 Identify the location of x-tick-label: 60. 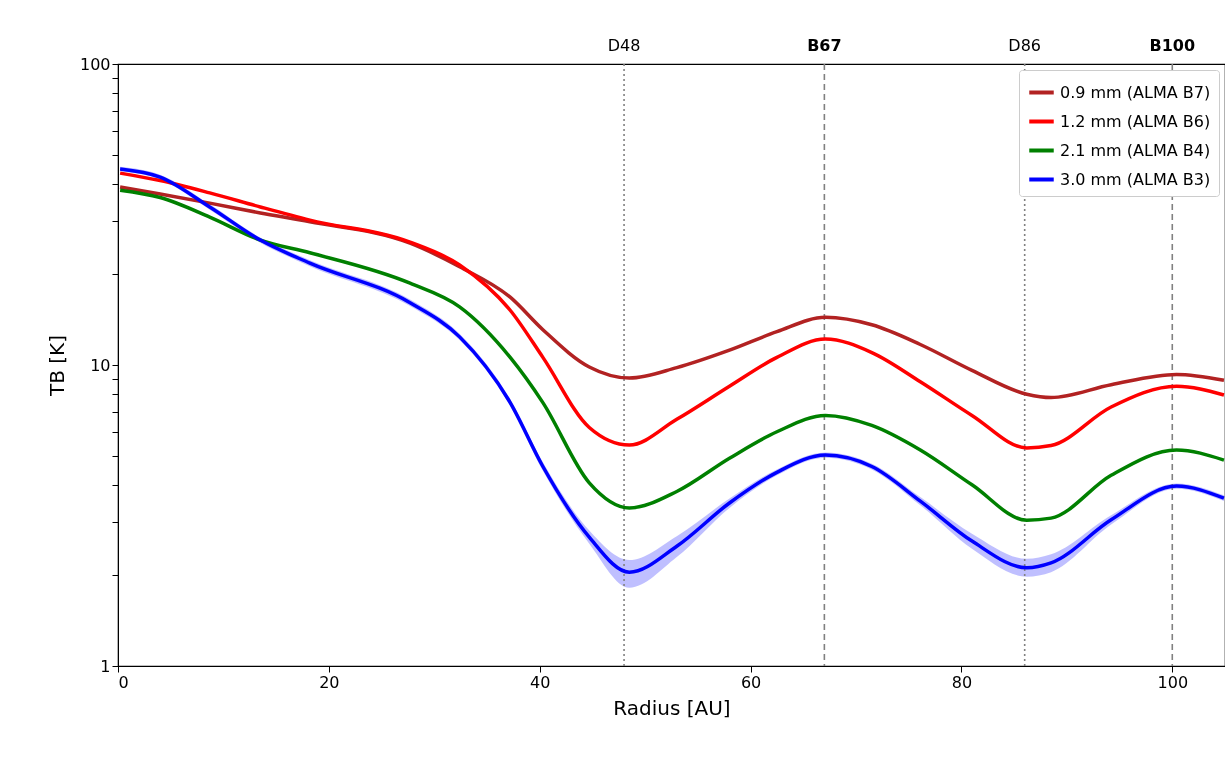
(751, 682).